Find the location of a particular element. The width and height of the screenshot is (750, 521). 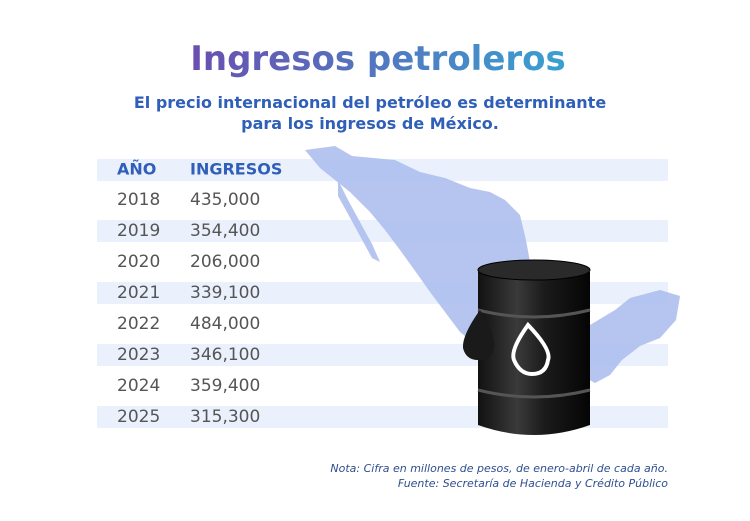

revenue: 206,000 is located at coordinates (225, 262).